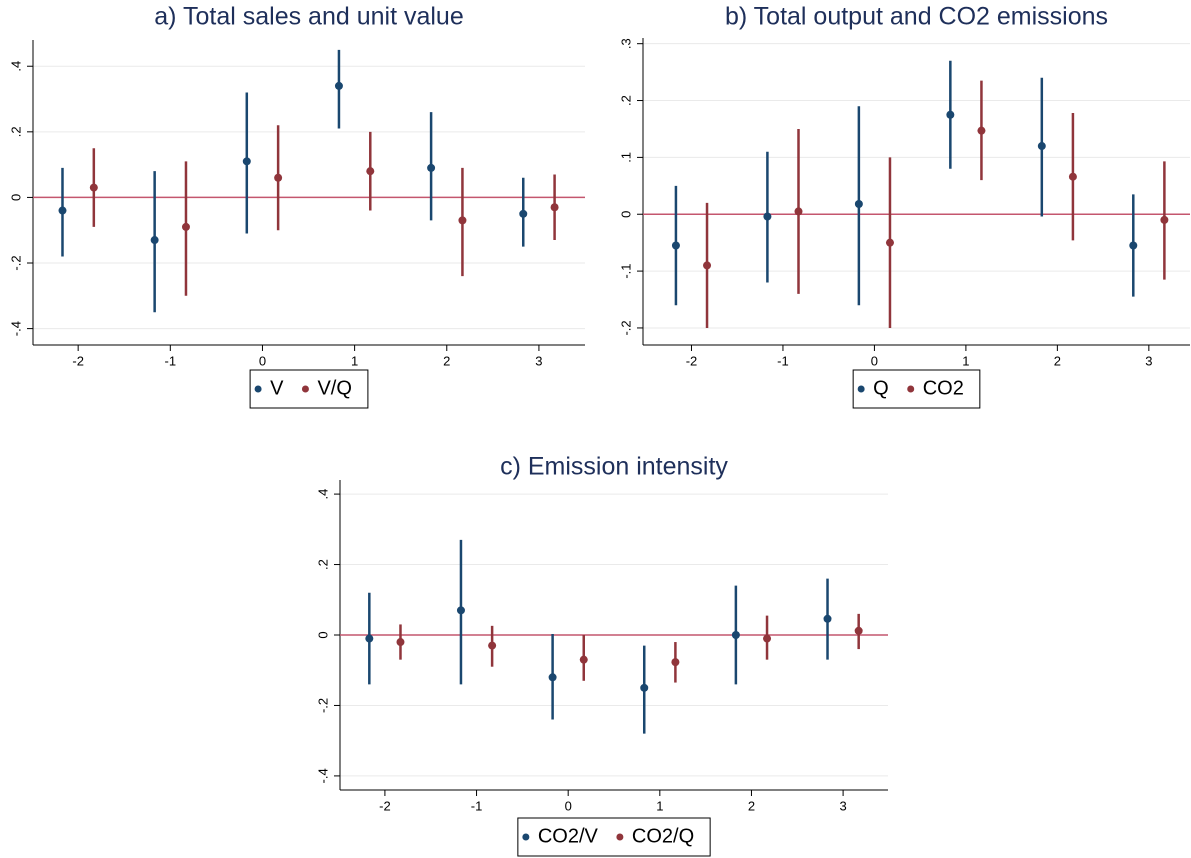 This screenshot has width=1191, height=858. Describe the element at coordinates (625, 43) in the screenshot. I see `y-tick-label: .3` at that location.